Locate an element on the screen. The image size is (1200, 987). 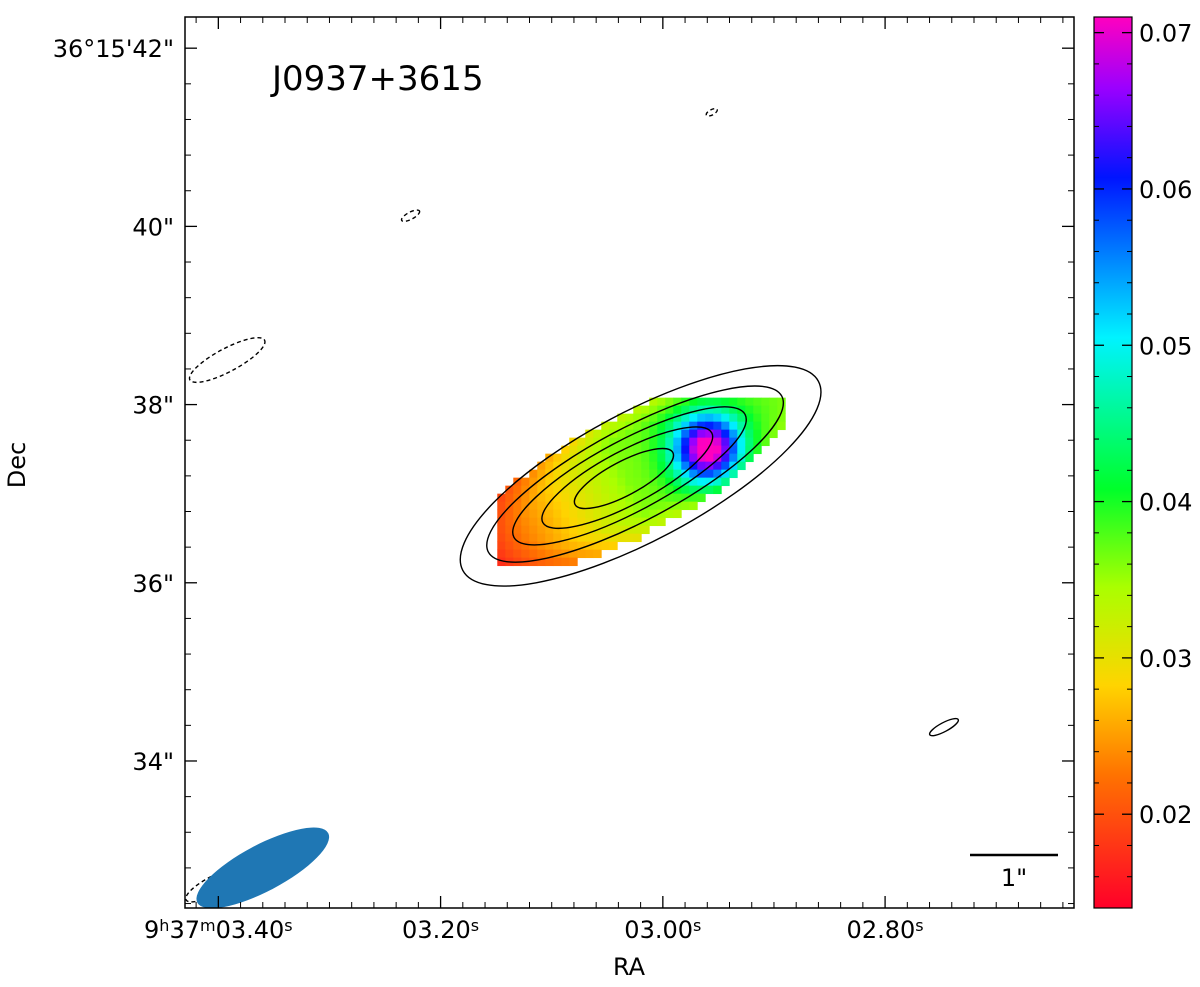
negative-contour is located at coordinates (711, 112).